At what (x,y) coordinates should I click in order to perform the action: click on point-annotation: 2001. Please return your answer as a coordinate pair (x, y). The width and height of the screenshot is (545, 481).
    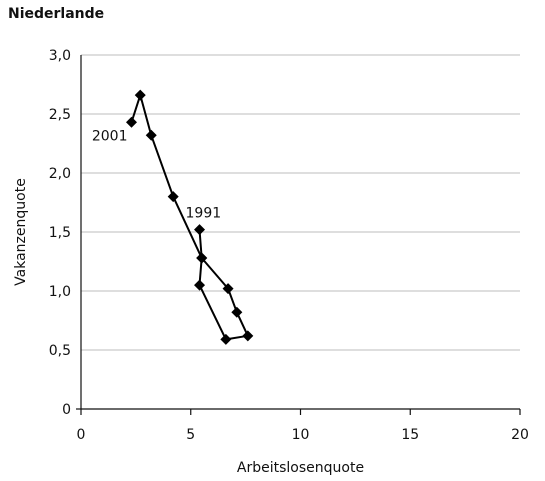
    Looking at the image, I should click on (110, 136).